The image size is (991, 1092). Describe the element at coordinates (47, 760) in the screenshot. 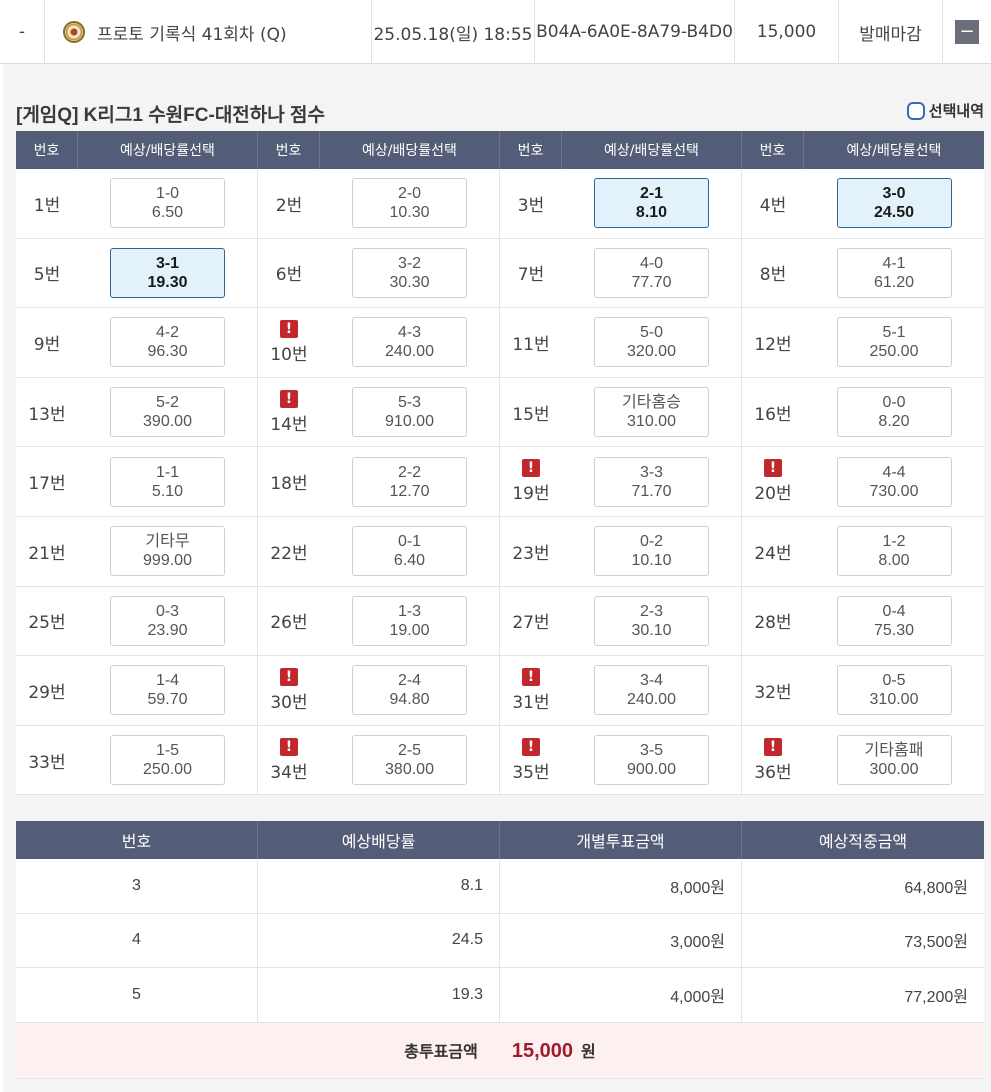

I see `option-number: 33번` at that location.